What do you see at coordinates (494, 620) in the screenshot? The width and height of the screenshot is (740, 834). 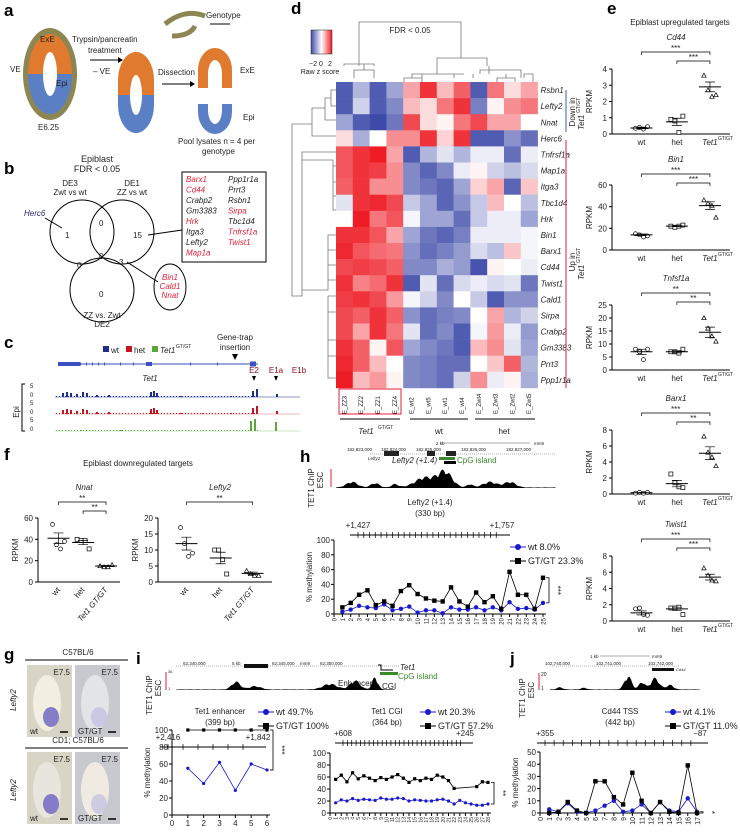 I see `x-tick-label: 19` at bounding box center [494, 620].